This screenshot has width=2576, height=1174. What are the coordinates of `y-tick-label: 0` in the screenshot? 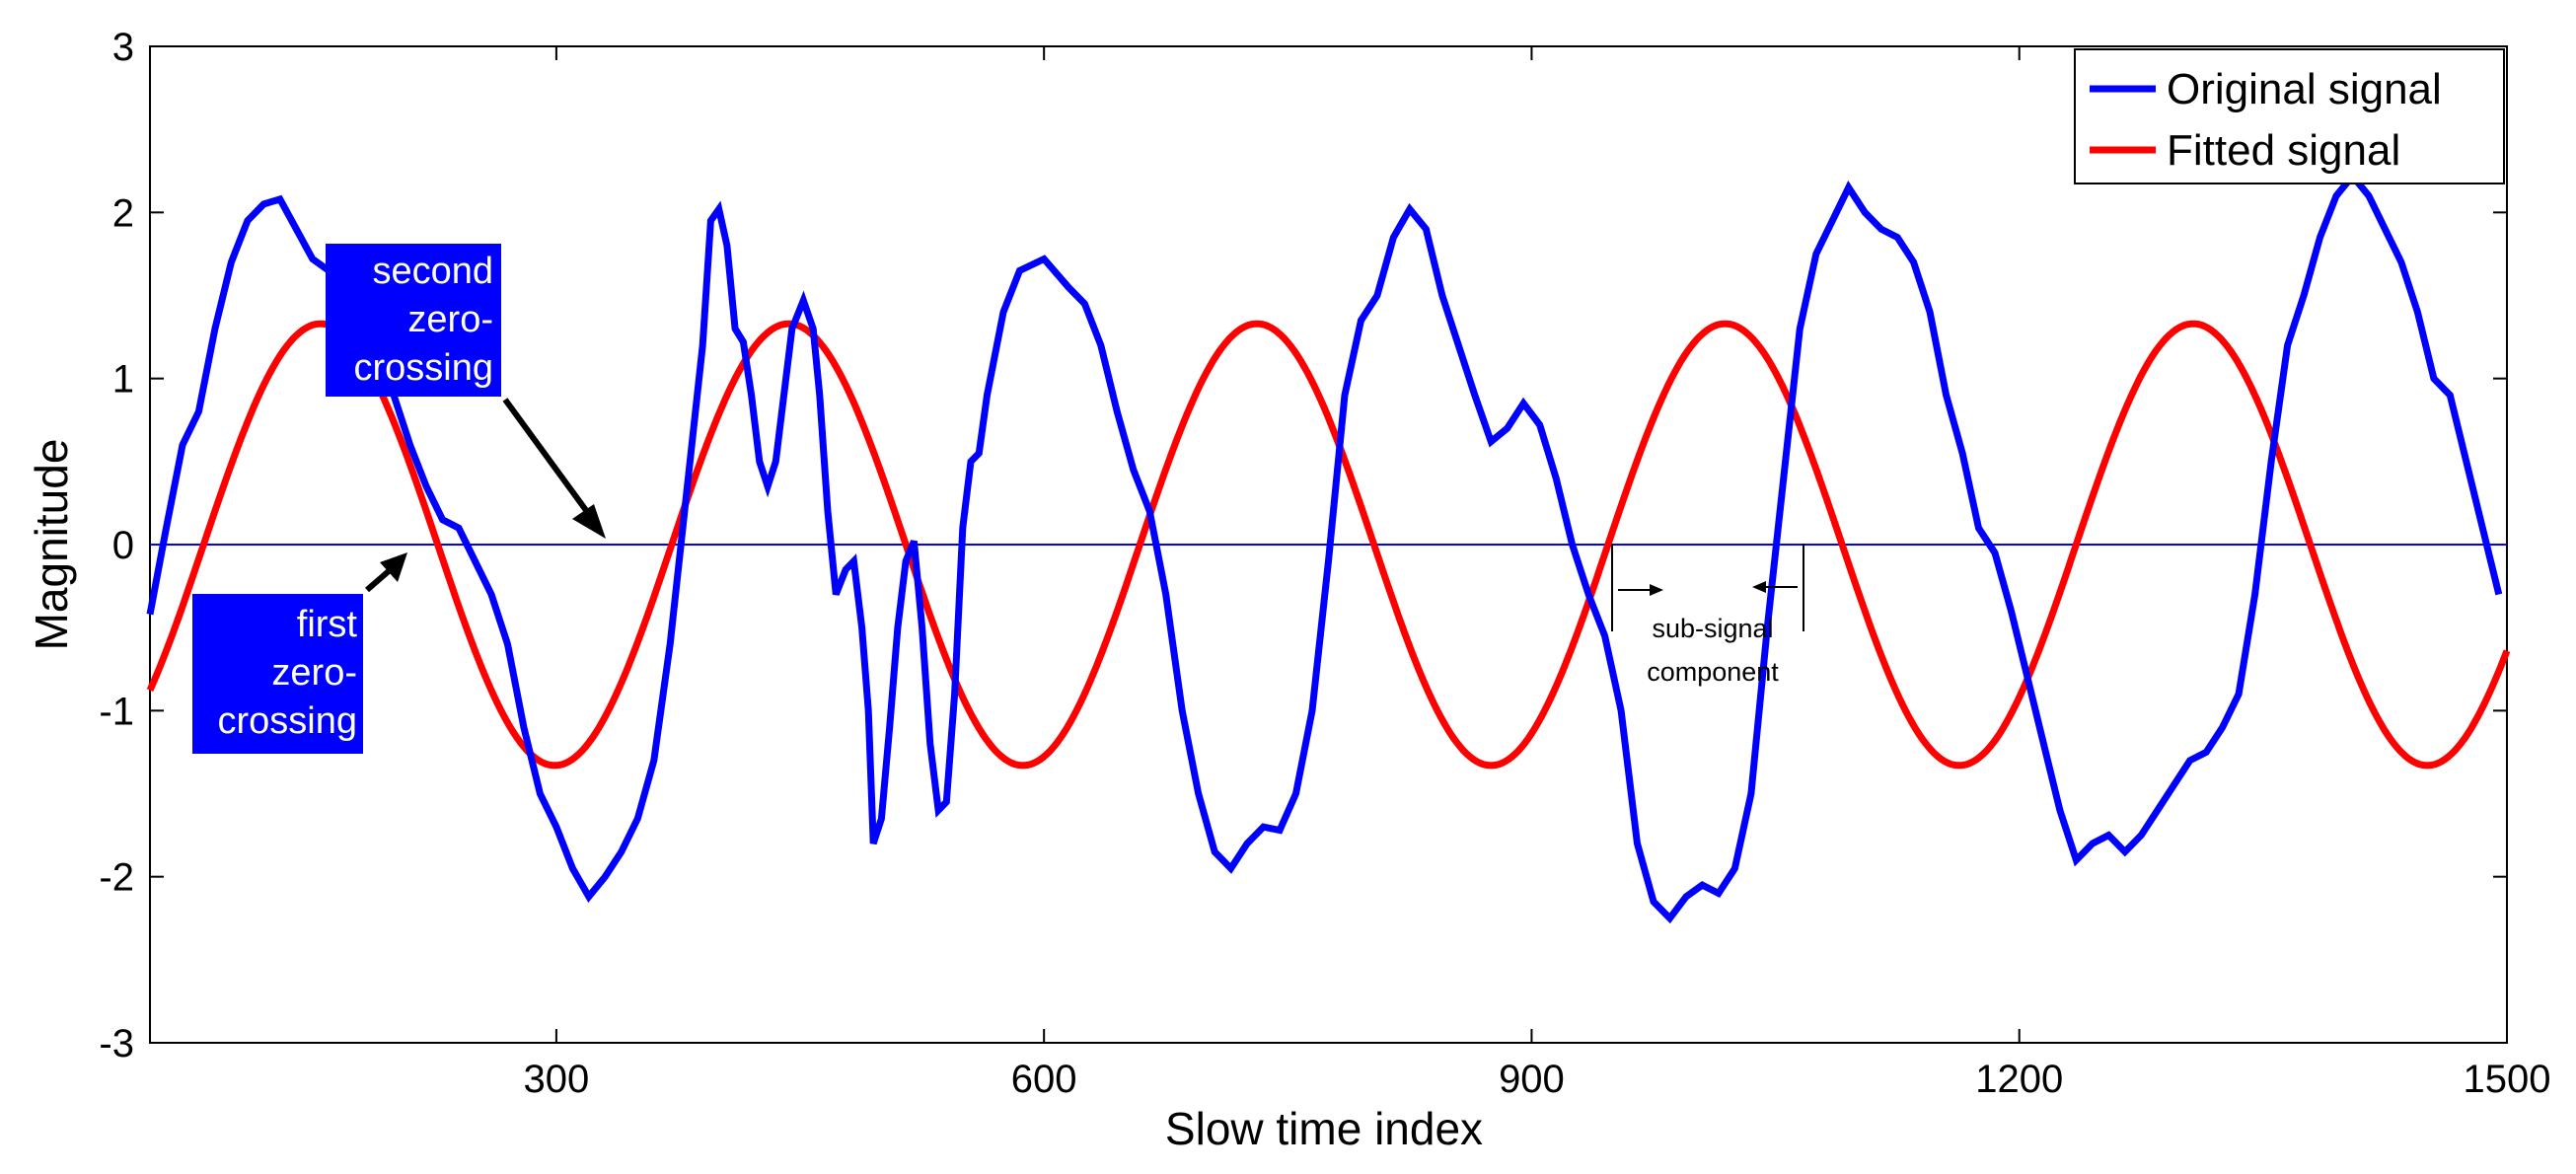 It's located at (123, 545).